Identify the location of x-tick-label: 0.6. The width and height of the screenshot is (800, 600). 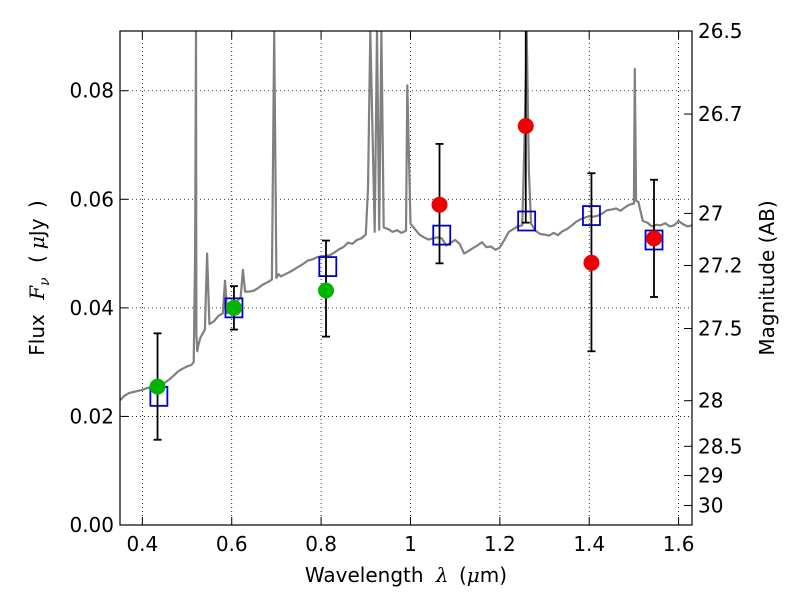
(232, 544).